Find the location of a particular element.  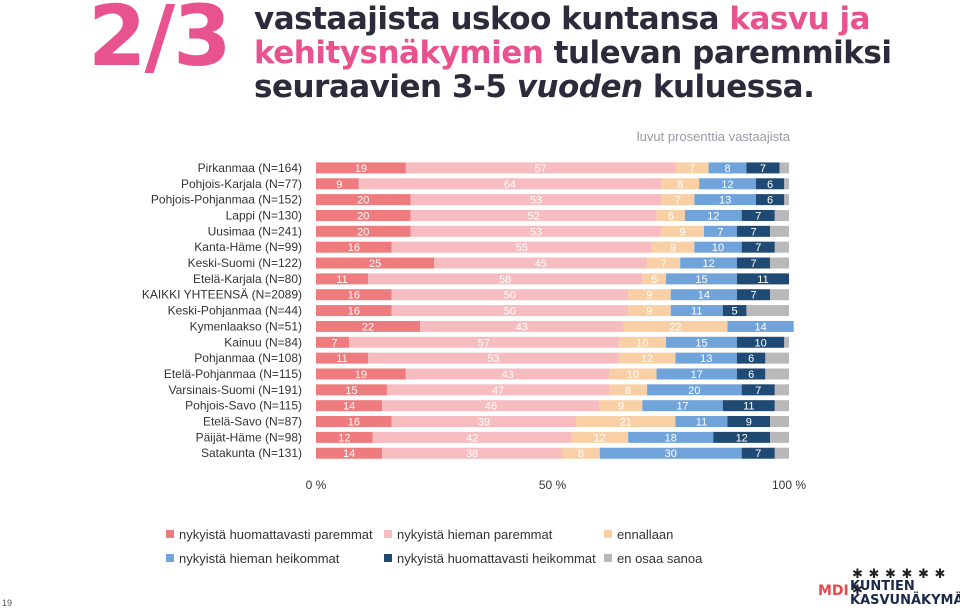

category-label: Pohjois-Pohjanmaa (N=152) is located at coordinates (226, 200).